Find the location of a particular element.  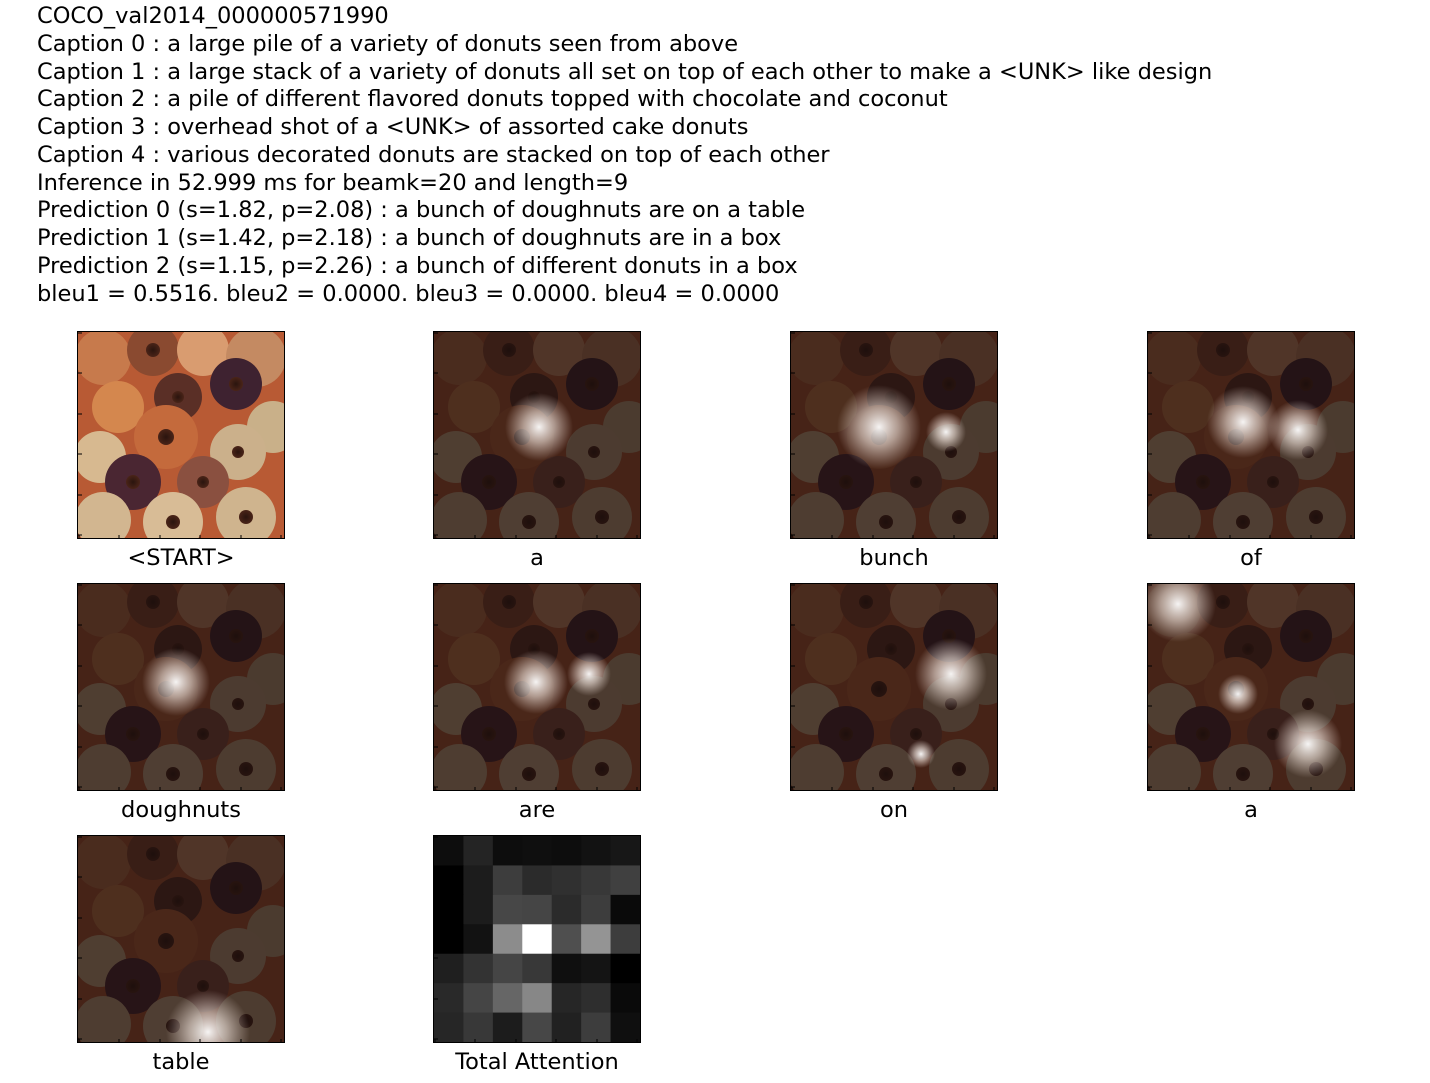

panel-word-label: <START> is located at coordinates (181, 558).